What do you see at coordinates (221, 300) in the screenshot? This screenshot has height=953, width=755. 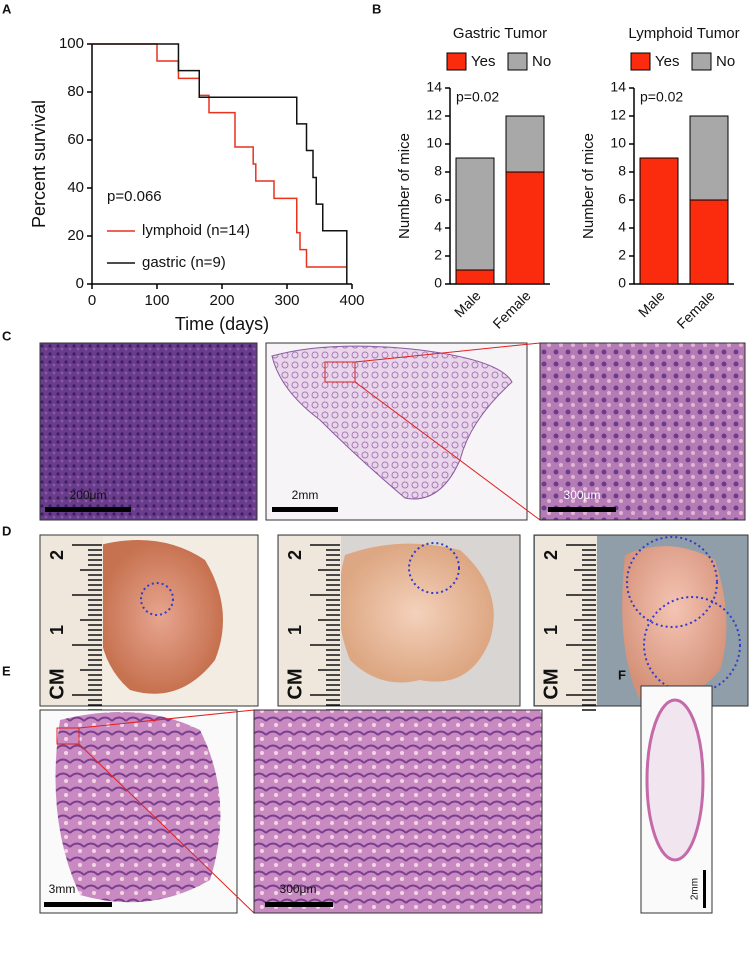 I see `x-tick-label: 200` at bounding box center [221, 300].